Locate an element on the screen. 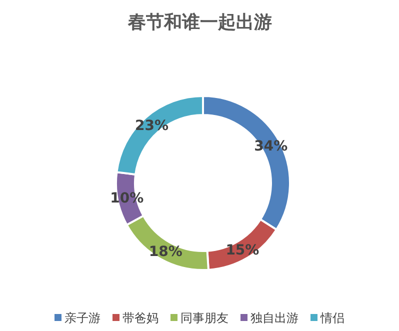 The image size is (399, 331). legend-label: 同事朋友 is located at coordinates (204, 318).